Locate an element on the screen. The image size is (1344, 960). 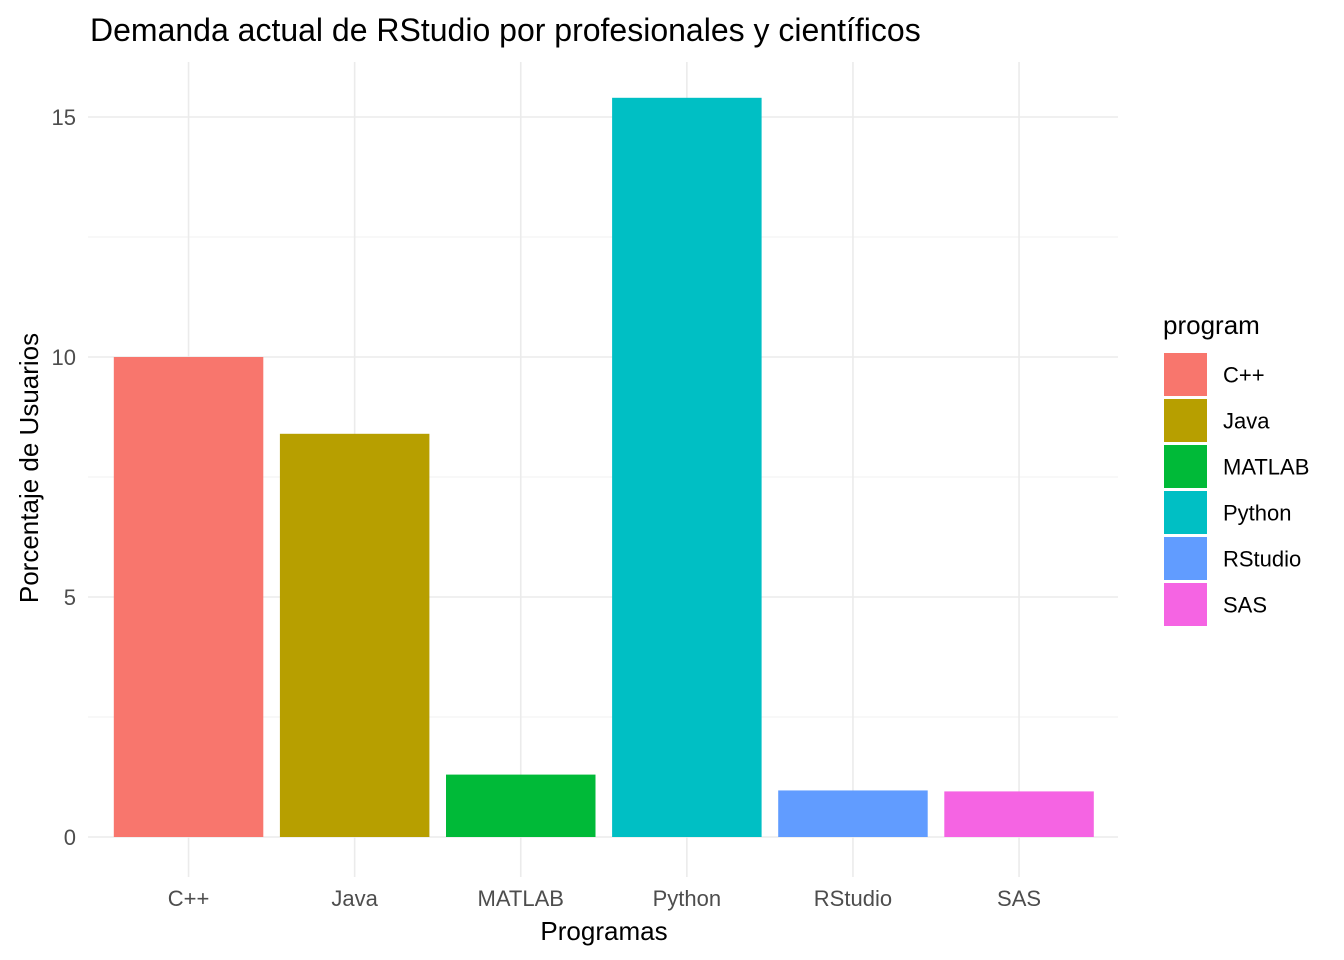
bar-sas is located at coordinates (1019, 814).